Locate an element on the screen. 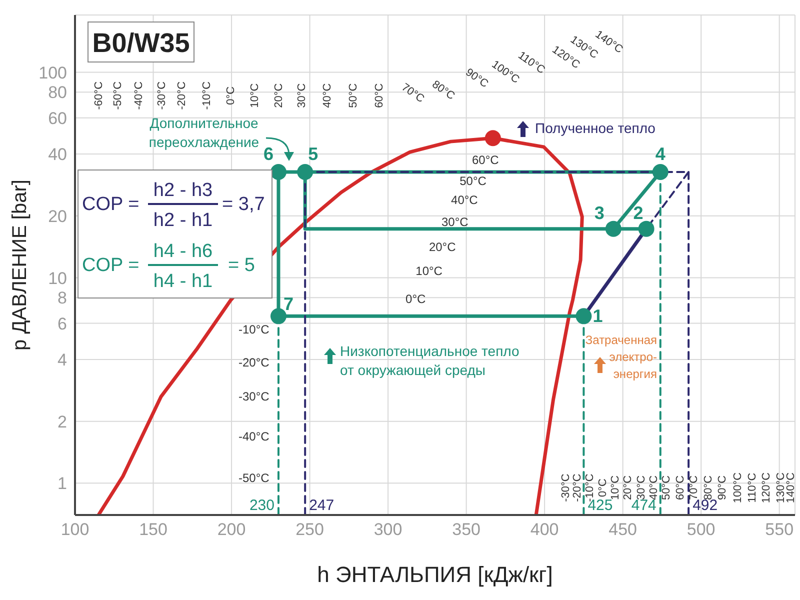 The height and width of the screenshot is (600, 800). x-tick-label: 400 is located at coordinates (544, 530).